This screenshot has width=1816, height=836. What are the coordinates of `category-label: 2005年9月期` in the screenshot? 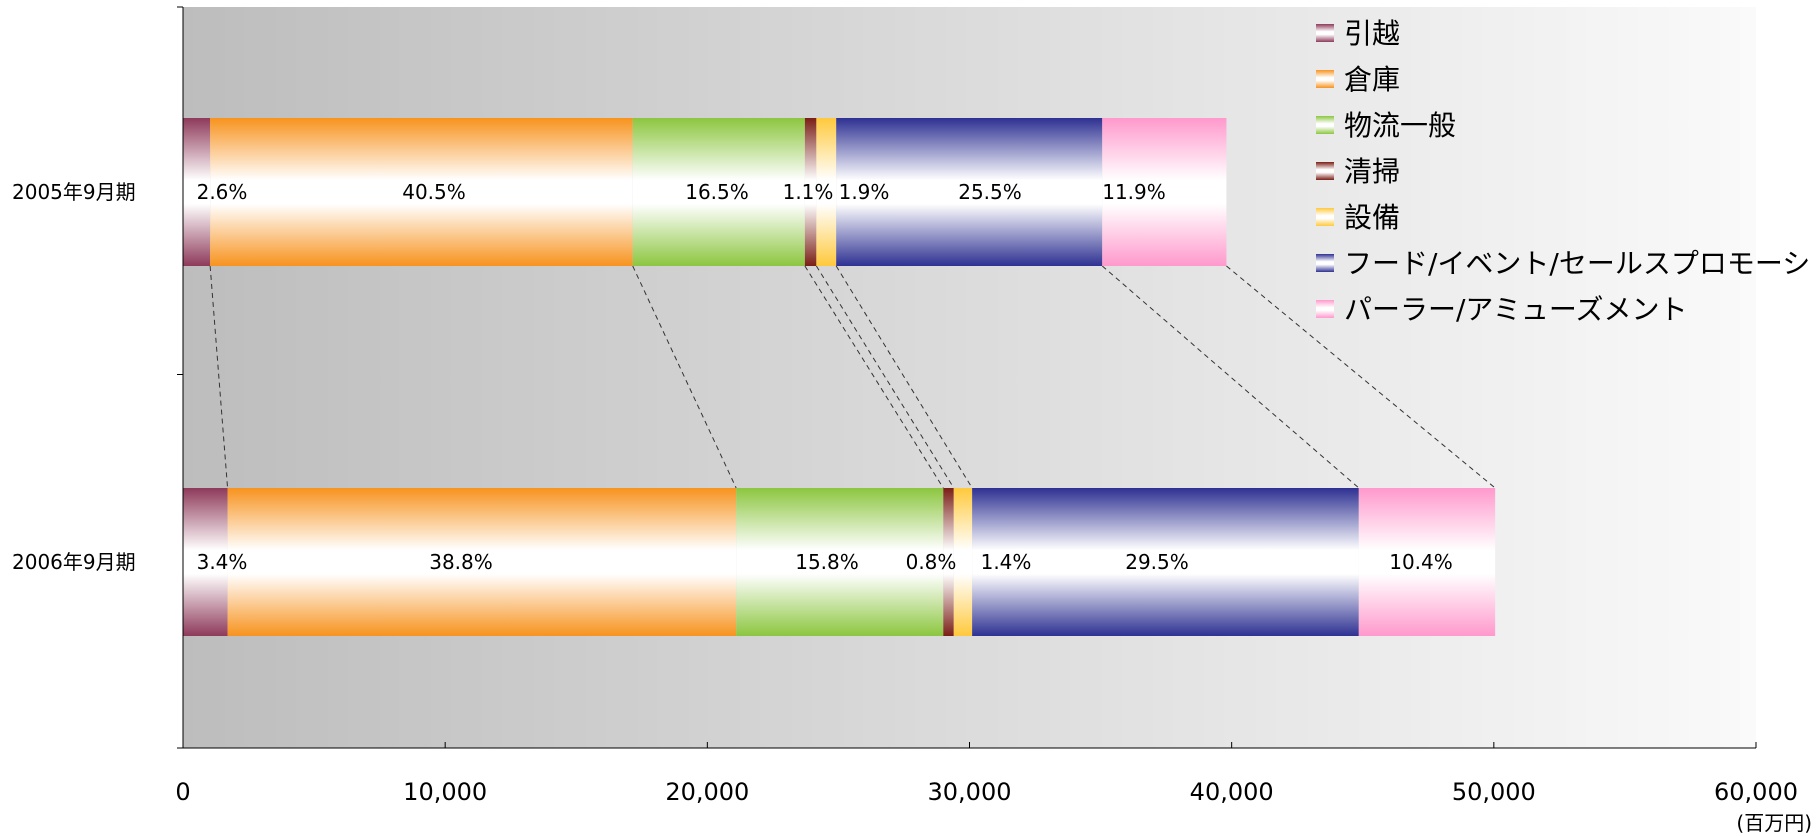 It's located at (74, 192).